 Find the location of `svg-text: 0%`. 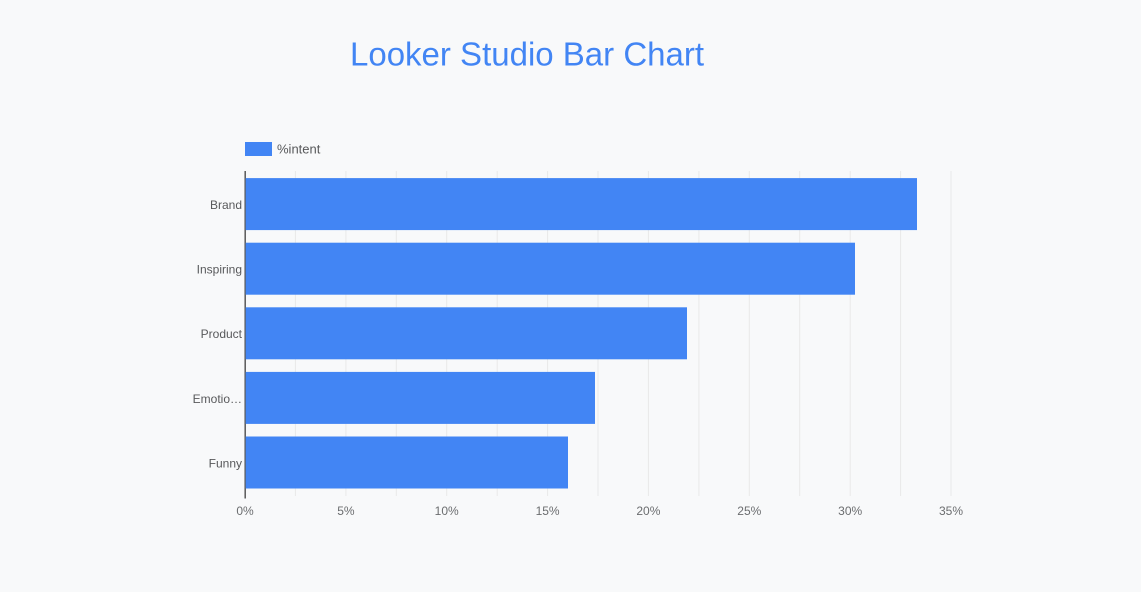

svg-text: 0% is located at coordinates (245, 511).